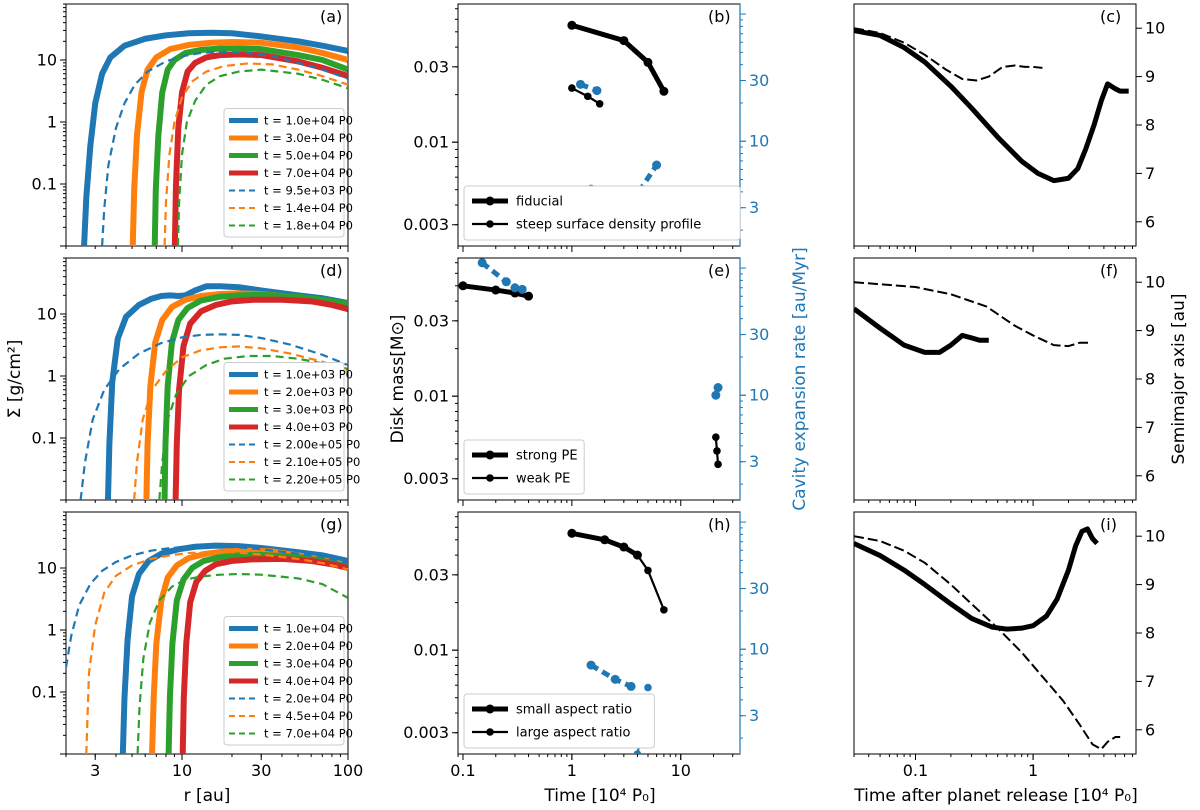  Describe the element at coordinates (800, 378) in the screenshot. I see `cavity-ylabel: Cavity expansion rate [au/Myr]` at that location.